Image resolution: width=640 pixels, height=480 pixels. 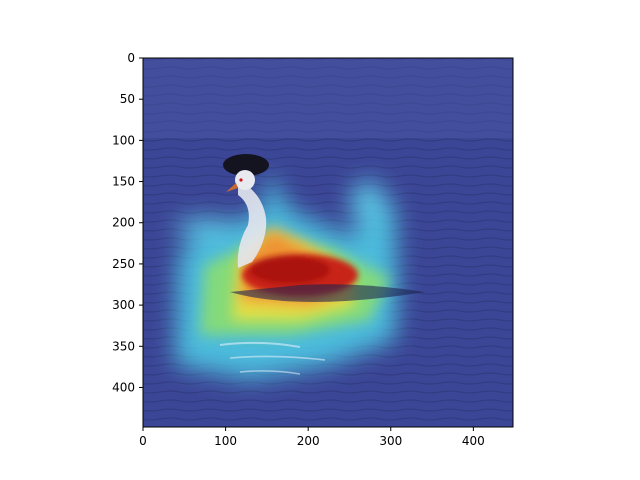 What do you see at coordinates (123, 346) in the screenshot?
I see `y-tick-label: 350` at bounding box center [123, 346].